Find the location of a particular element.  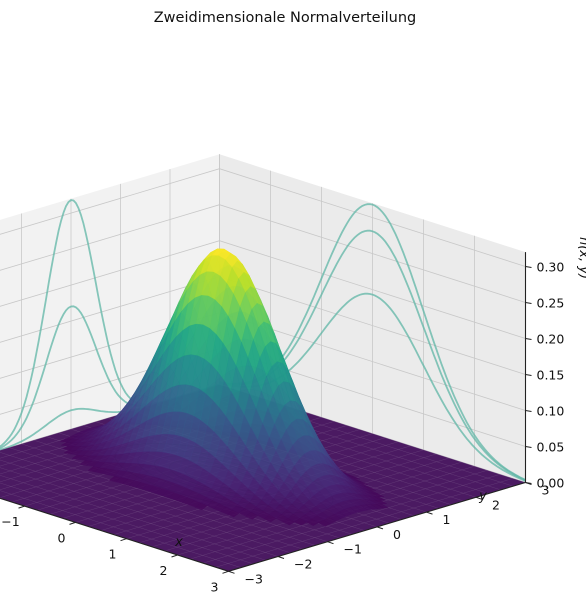

x-tick-label: −1 is located at coordinates (10, 521).